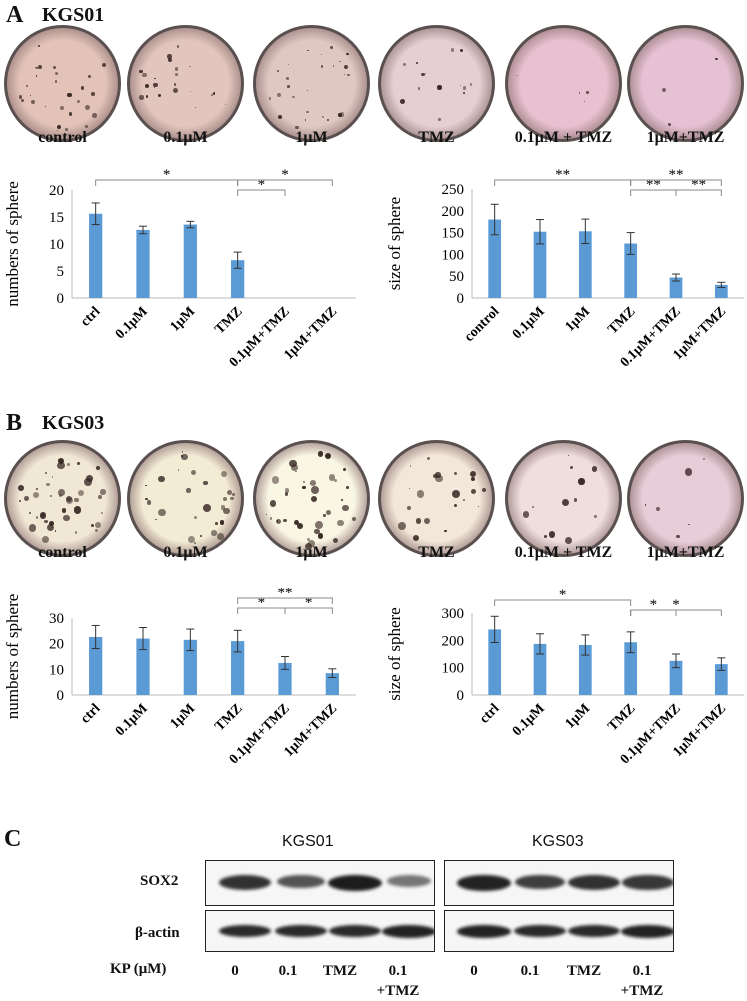  What do you see at coordinates (228, 717) in the screenshot?
I see `x-tick-label: TMZ` at bounding box center [228, 717].